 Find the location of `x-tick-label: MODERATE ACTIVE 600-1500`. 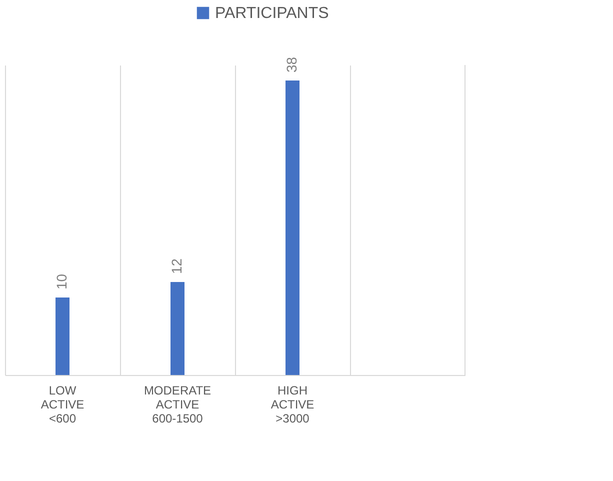

x-tick-label: MODERATE ACTIVE 600-1500 is located at coordinates (178, 405).